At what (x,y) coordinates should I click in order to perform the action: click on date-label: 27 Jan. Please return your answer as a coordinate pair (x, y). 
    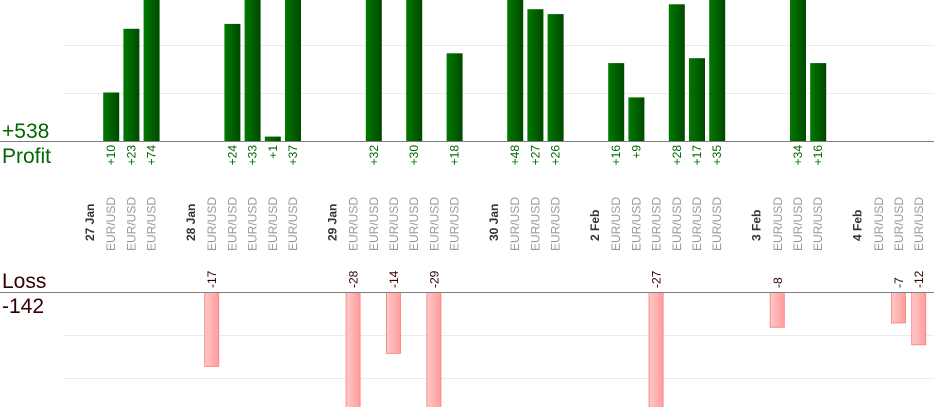
    Looking at the image, I should click on (90, 222).